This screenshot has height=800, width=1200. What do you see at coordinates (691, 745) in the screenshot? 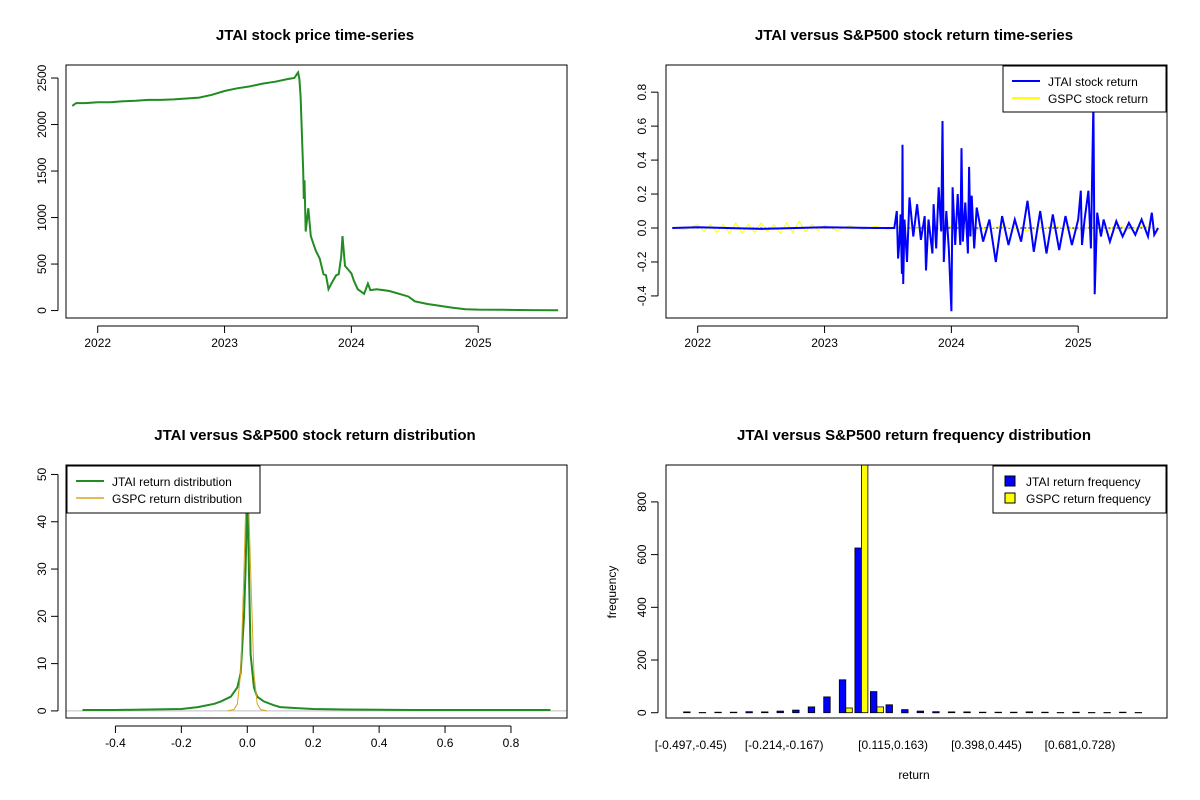
I see `frequency-x-tick-label: [-0.497,-0.45)` at bounding box center [691, 745].